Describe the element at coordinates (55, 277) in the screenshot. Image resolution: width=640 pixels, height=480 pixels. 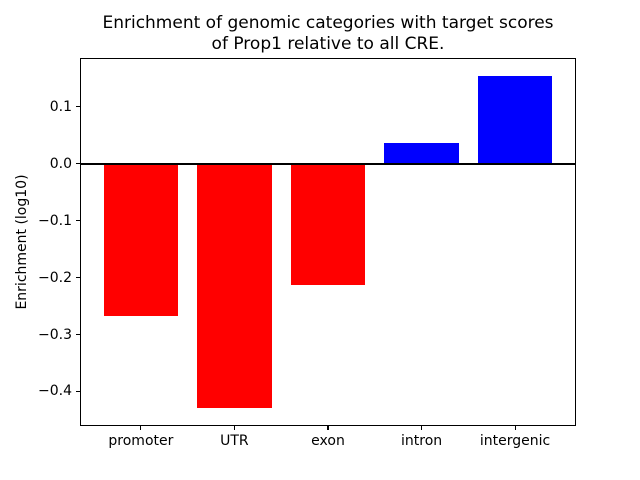
I see `y-tick-label-−0.2: −0.2` at that location.